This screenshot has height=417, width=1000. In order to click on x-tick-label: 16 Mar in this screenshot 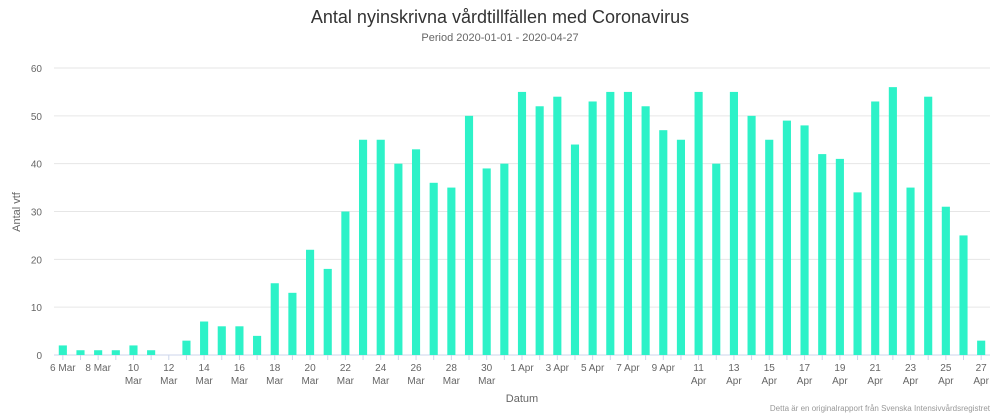, I will do `click(240, 375)`.